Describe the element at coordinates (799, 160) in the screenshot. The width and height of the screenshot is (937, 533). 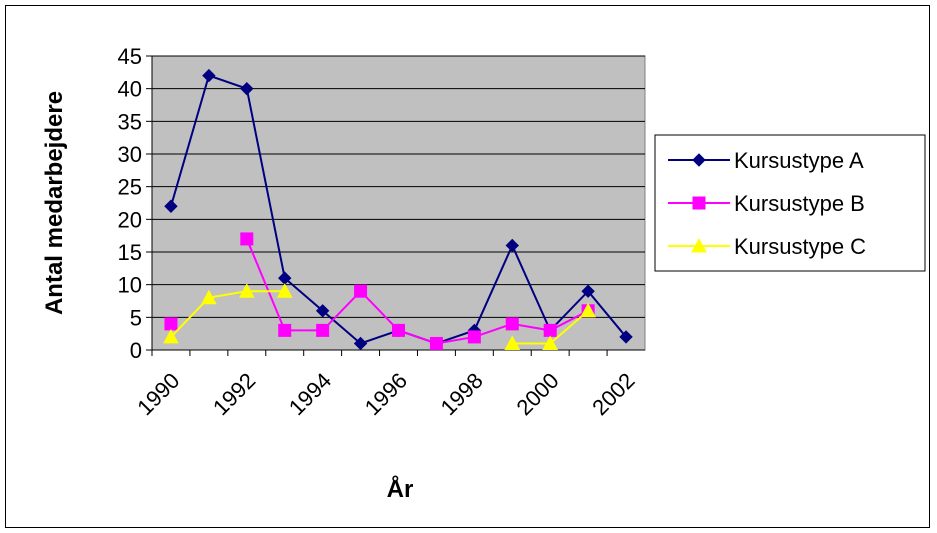
I see `legend-label: Kursustype A` at that location.